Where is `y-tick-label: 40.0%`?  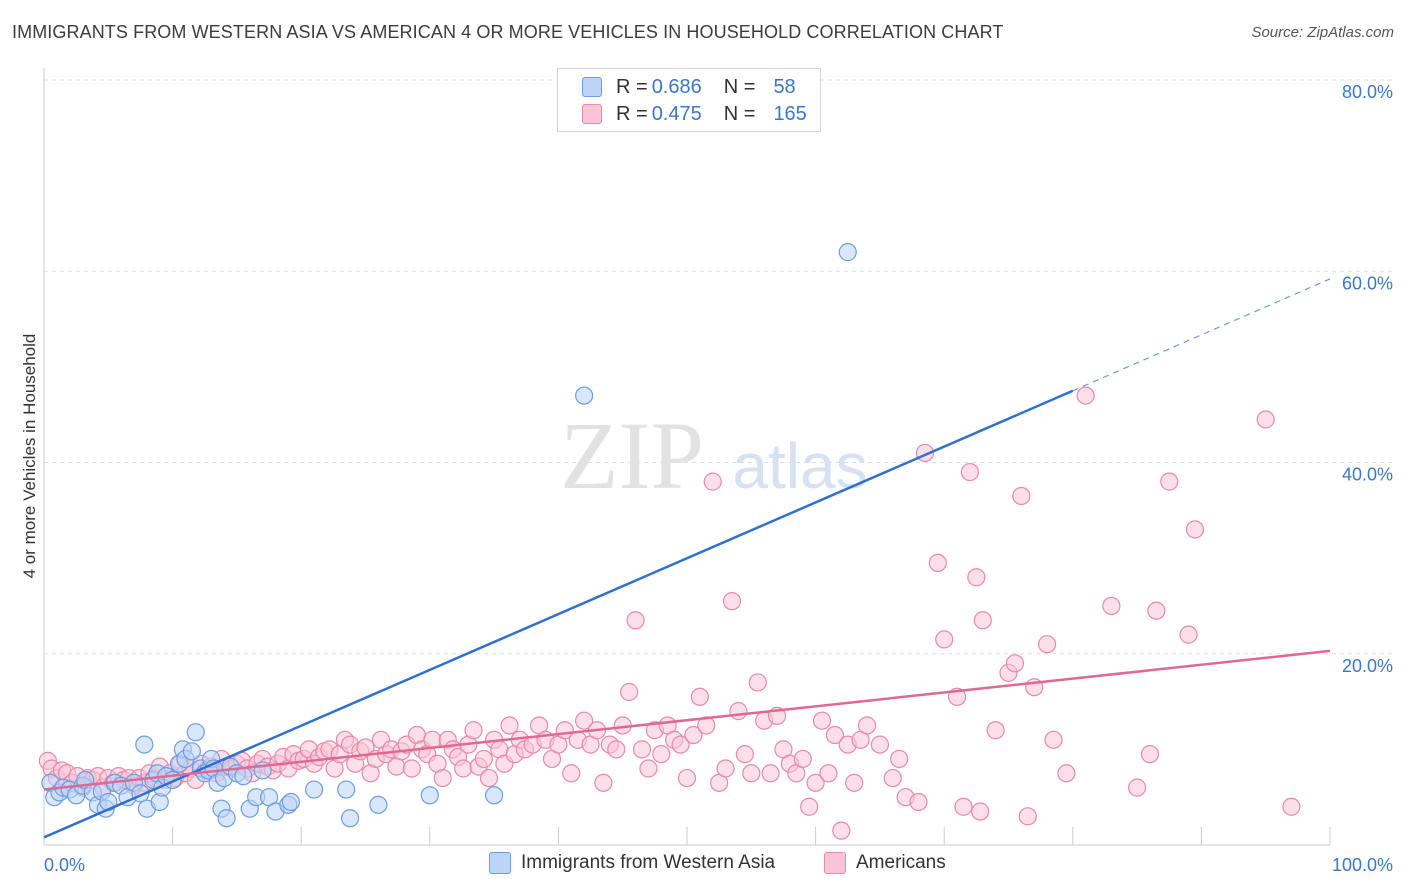
y-tick-label: 40.0% is located at coordinates (1367, 475).